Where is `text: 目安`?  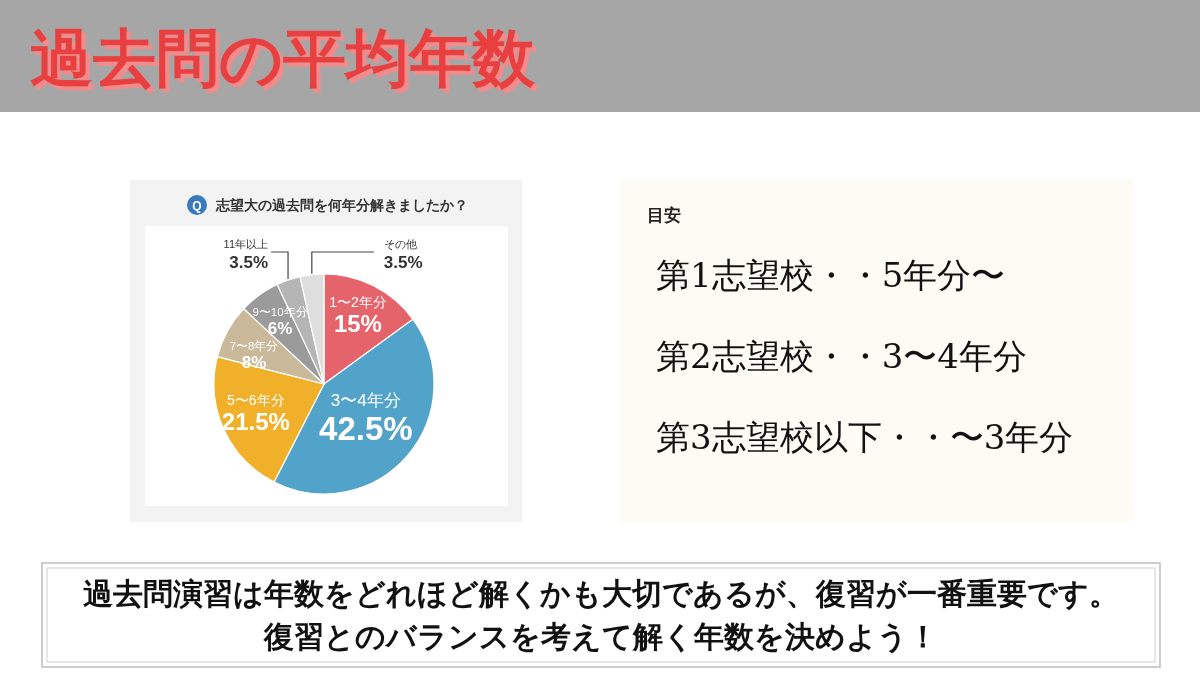 text: 目安 is located at coordinates (664, 215).